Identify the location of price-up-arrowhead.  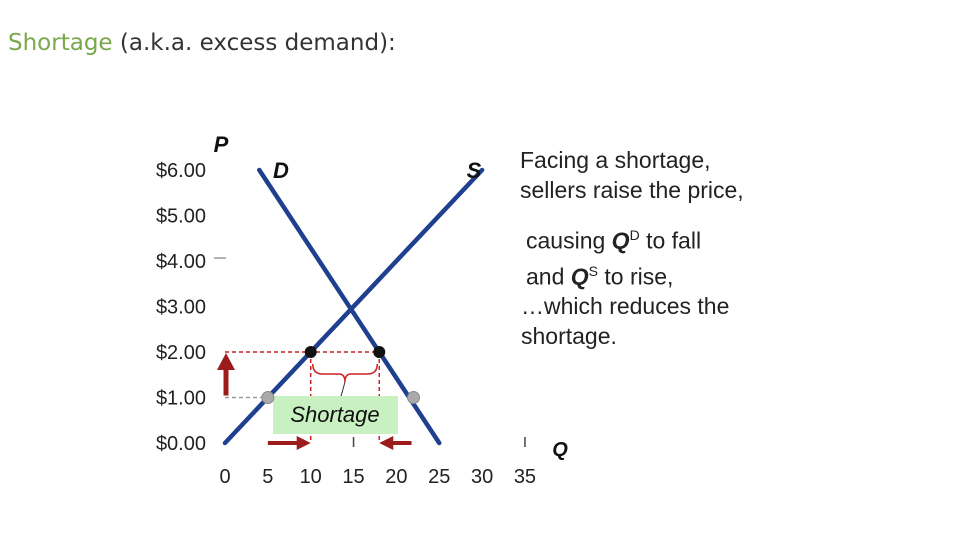
(226, 361).